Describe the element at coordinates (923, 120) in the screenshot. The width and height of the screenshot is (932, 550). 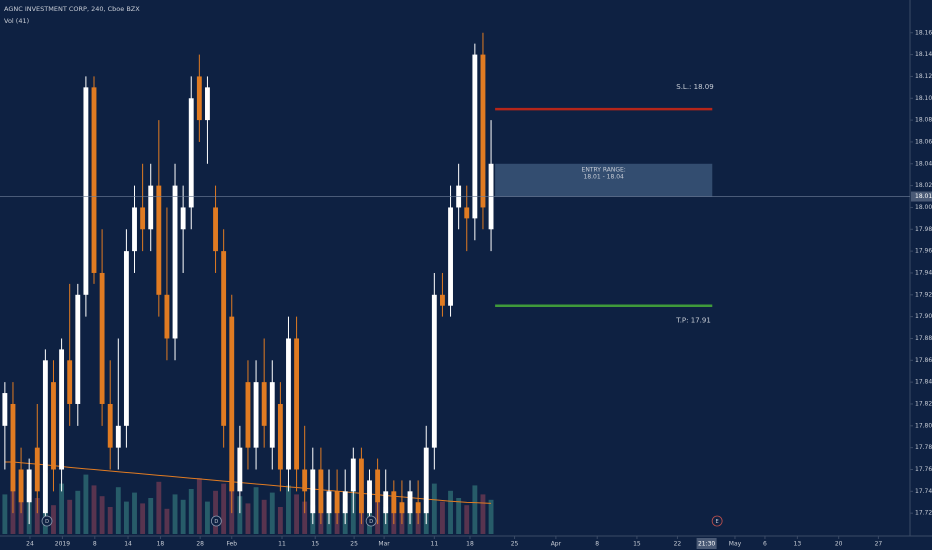
I see `y-tick-label: 18.08` at that location.